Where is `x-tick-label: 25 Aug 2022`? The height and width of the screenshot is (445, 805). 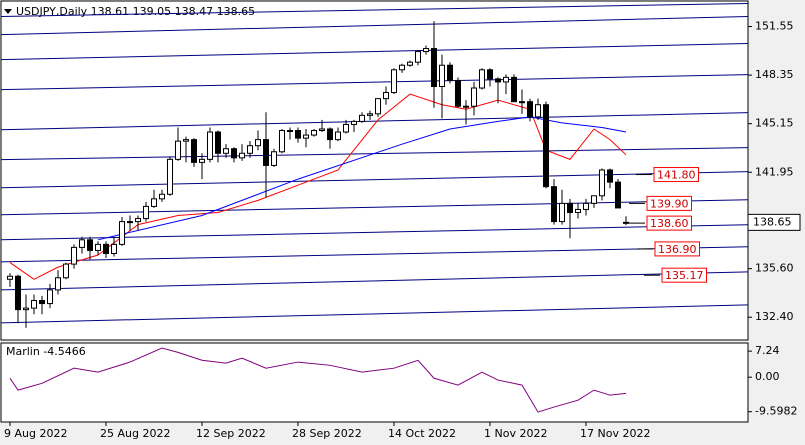 x-tick-label: 25 Aug 2022 is located at coordinates (135, 433).